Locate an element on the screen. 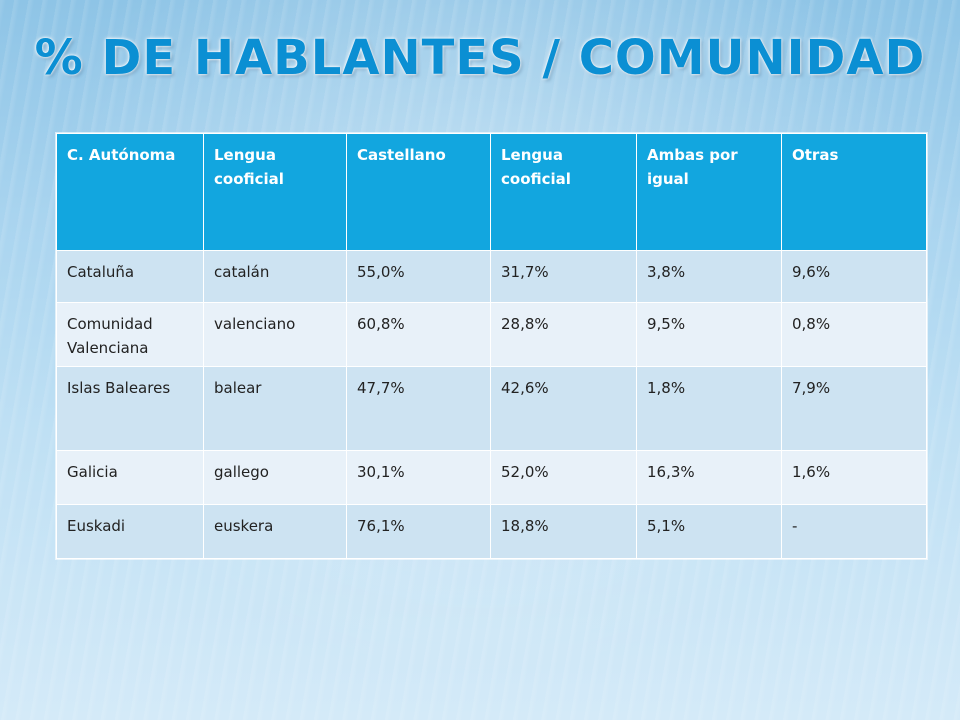 This screenshot has width=960, height=720. cell-ambas: 1,8% is located at coordinates (709, 408).